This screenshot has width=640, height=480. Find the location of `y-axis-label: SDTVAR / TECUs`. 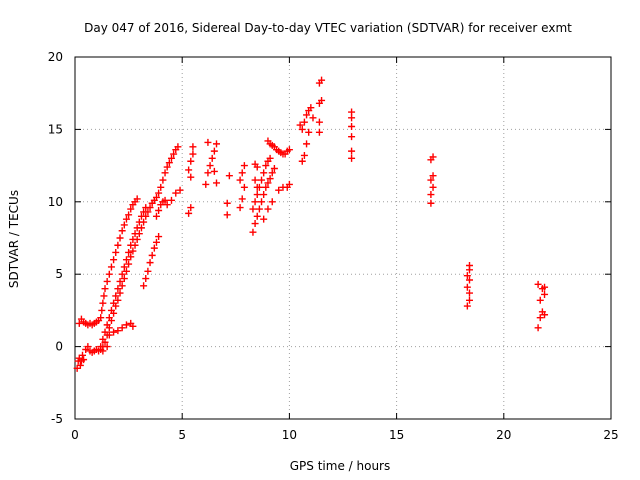

y-axis-label: SDTVAR / TECUs is located at coordinates (14, 239).